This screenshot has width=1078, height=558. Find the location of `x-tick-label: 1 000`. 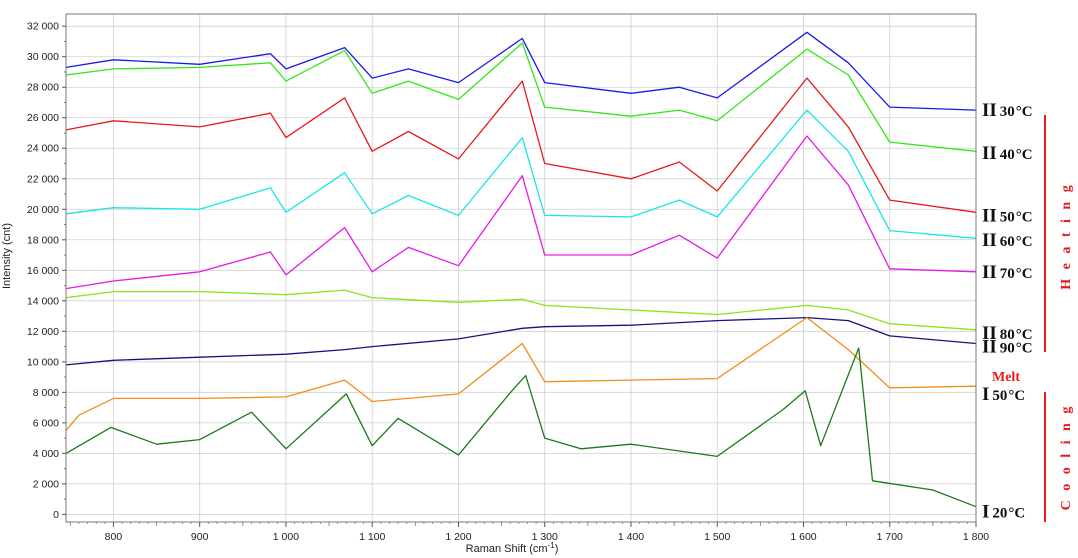

x-tick-label: 1 000 is located at coordinates (286, 537).